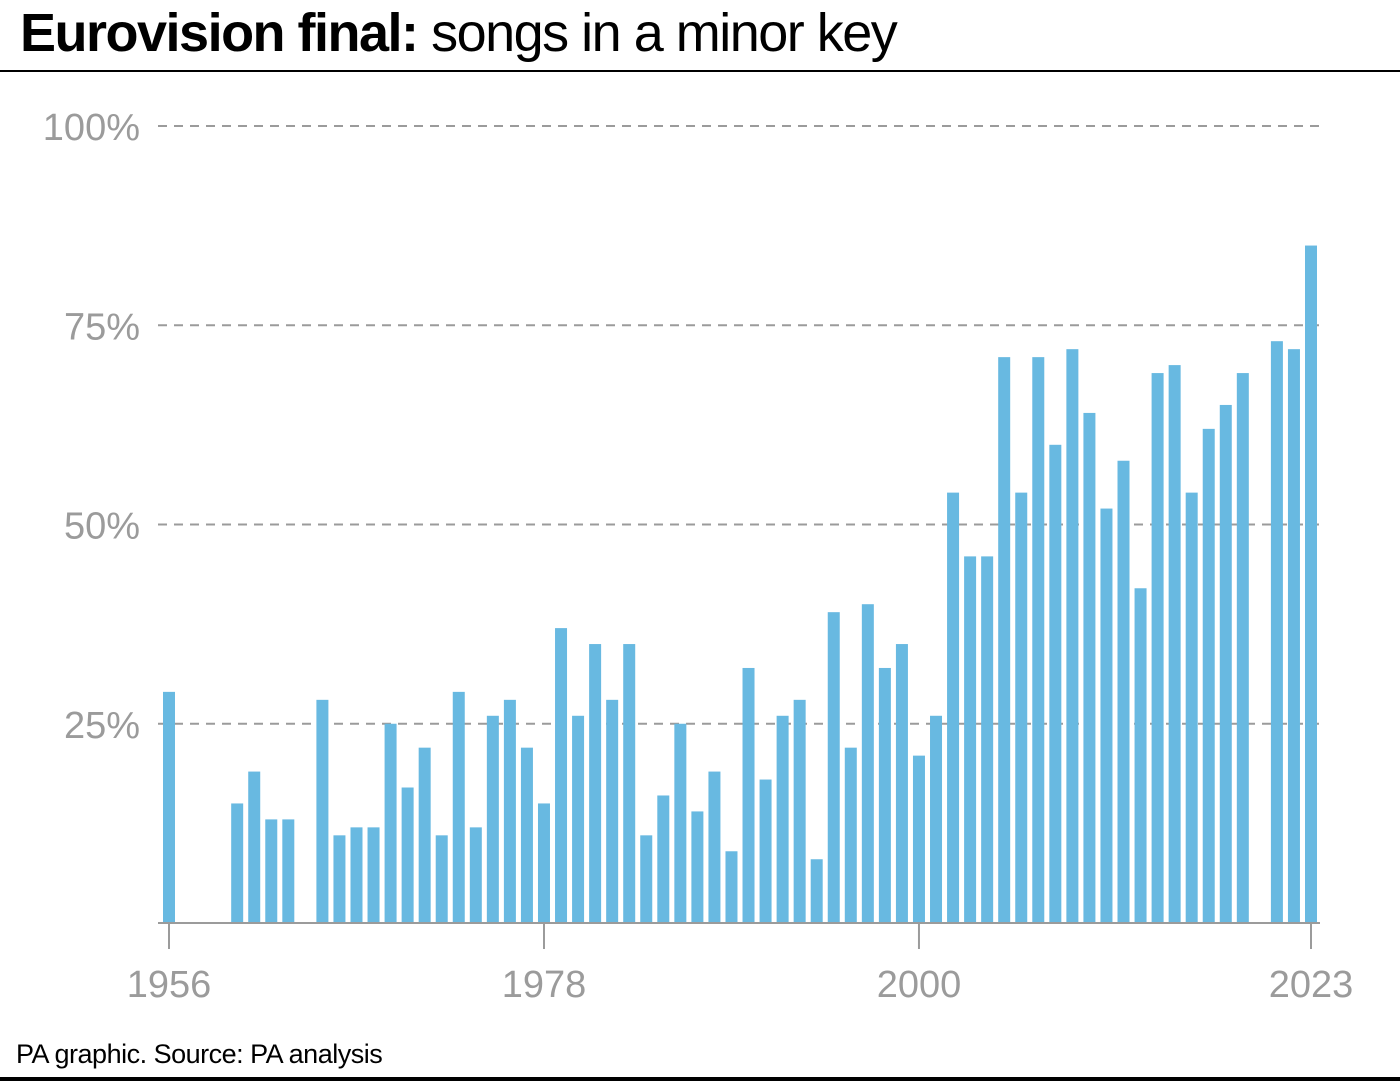  Describe the element at coordinates (1311, 584) in the screenshot. I see `bar-2023` at that location.